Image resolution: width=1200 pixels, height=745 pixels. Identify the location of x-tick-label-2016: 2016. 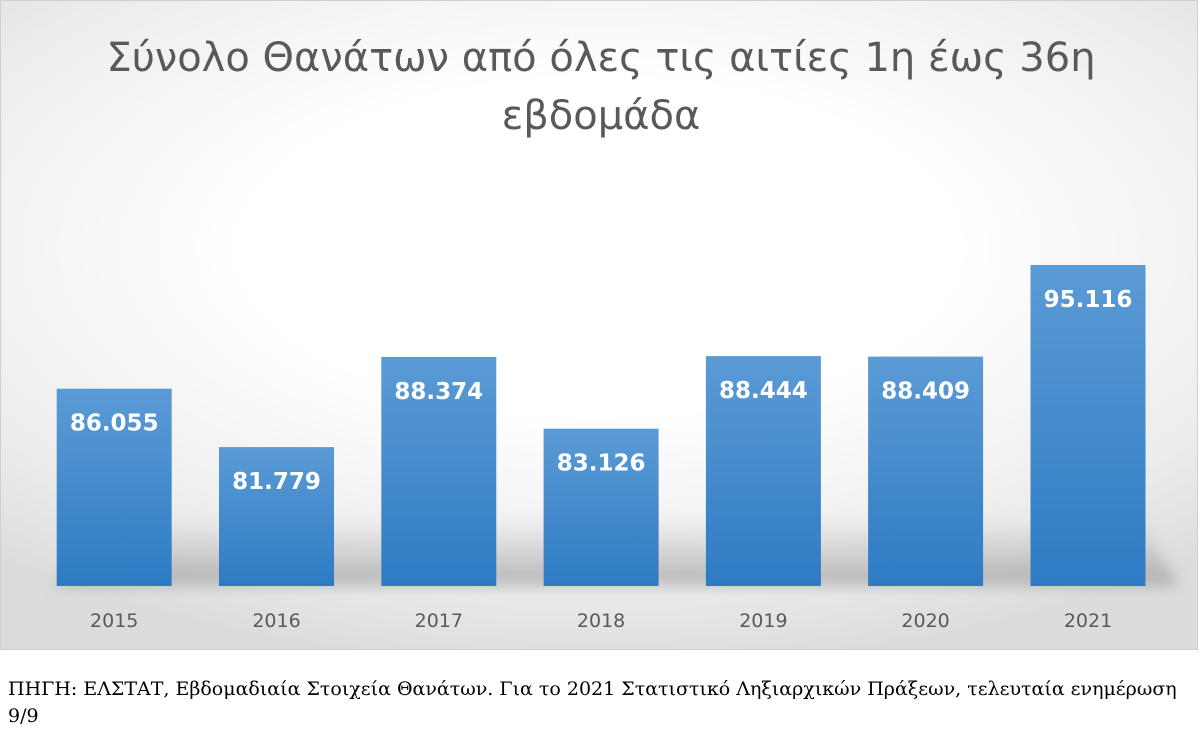
(276, 621).